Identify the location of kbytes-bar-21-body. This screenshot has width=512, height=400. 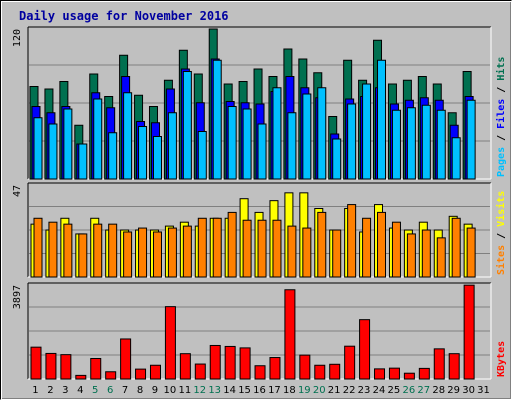
(335, 371).